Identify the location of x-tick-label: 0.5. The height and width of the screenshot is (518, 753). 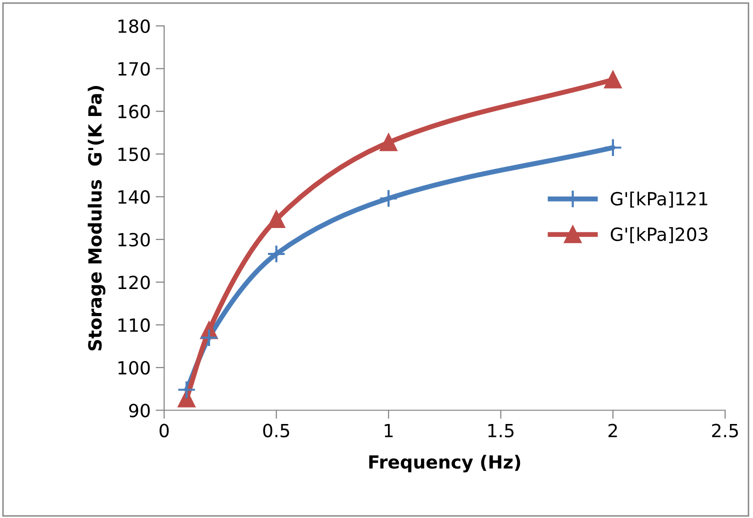
(276, 431).